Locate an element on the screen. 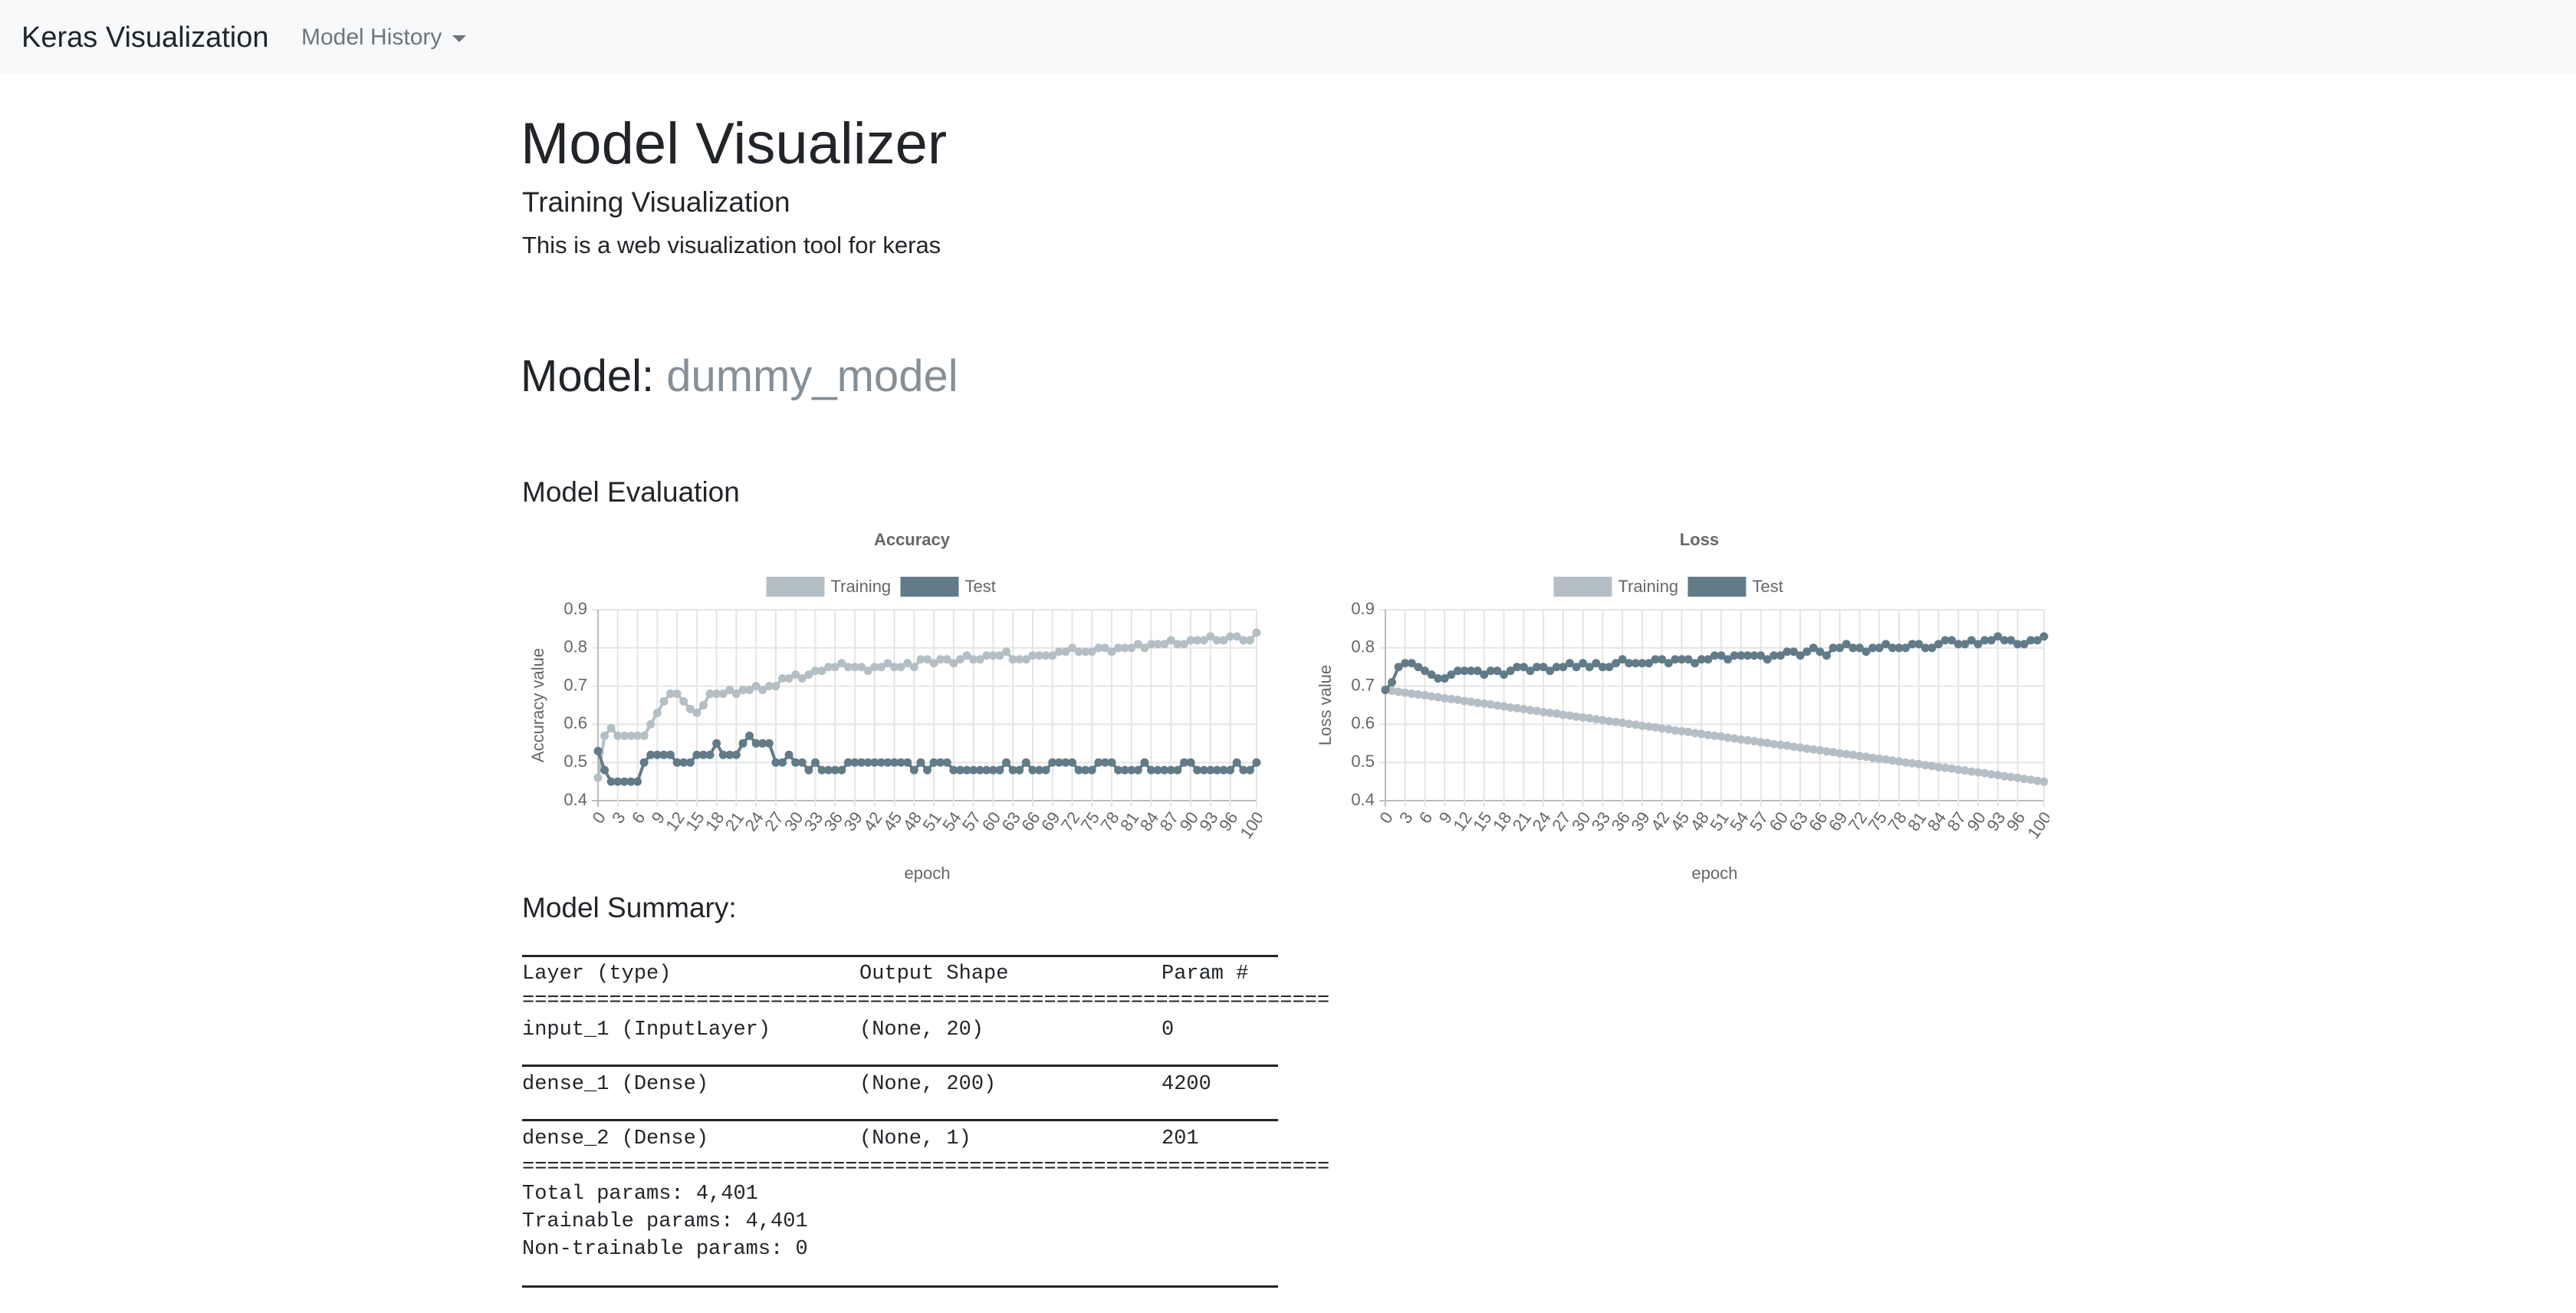 The width and height of the screenshot is (2576, 1313). menu-label: Model History is located at coordinates (372, 37).